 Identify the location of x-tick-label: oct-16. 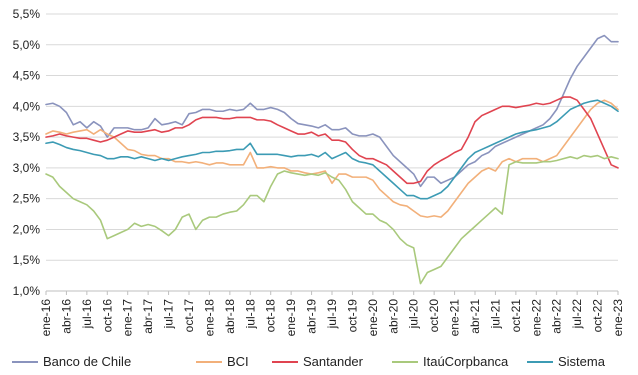
(107, 316).